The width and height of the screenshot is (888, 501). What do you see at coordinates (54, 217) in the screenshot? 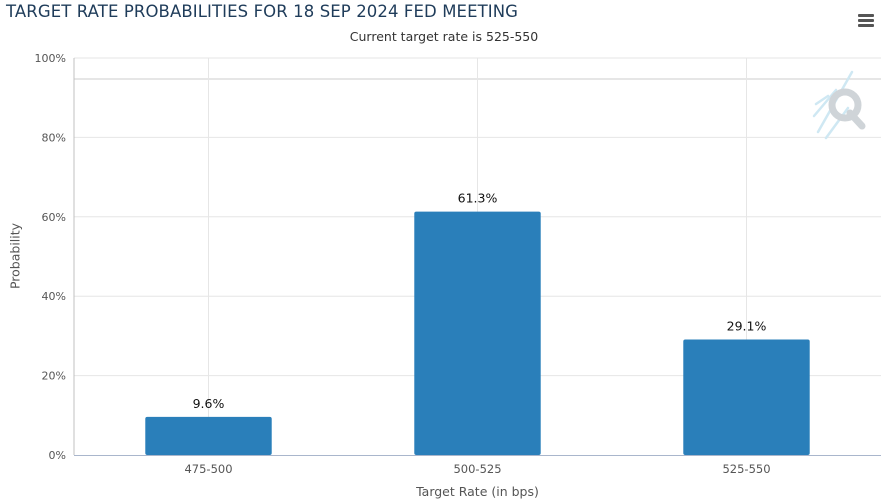
I see `y-tick-label: 60%` at bounding box center [54, 217].